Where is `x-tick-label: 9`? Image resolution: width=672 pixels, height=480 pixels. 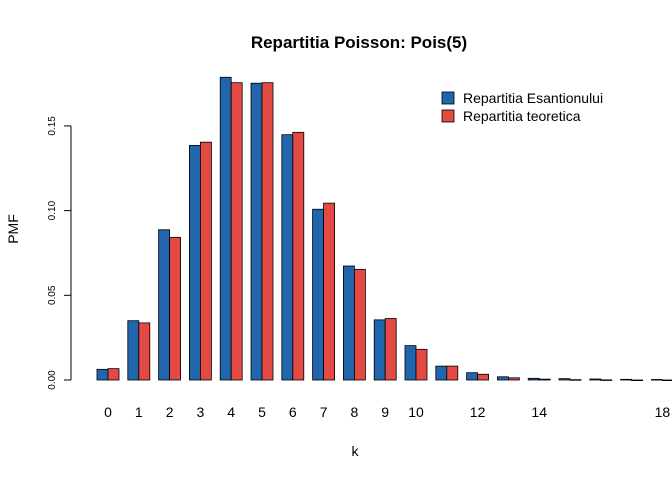
x-tick-label: 9 is located at coordinates (385, 412).